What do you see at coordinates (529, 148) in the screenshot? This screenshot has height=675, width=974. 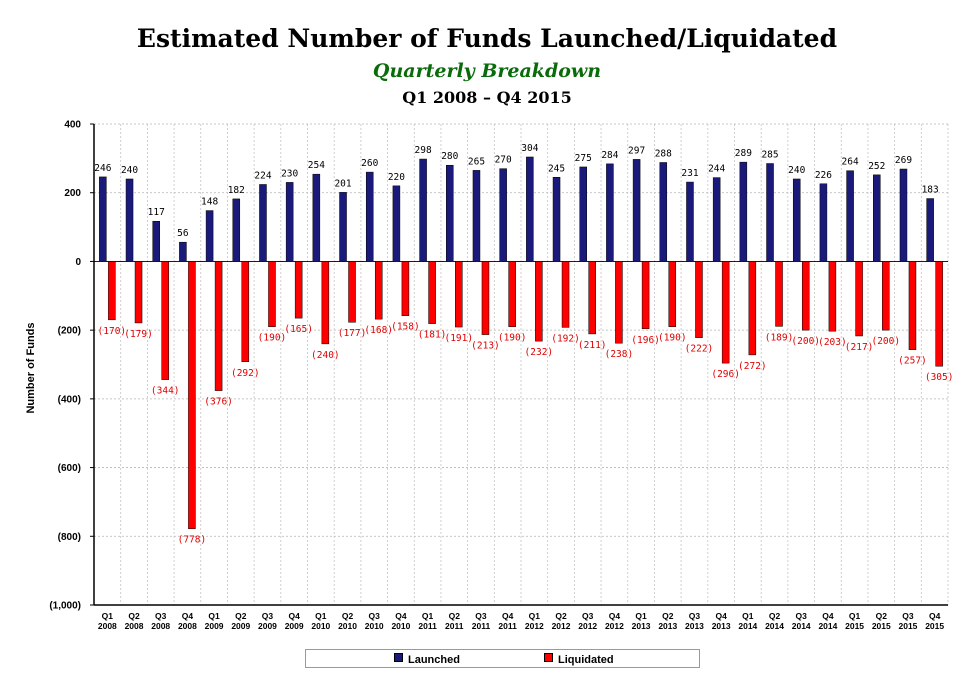 I see `data-label-launched: 304` at bounding box center [529, 148].